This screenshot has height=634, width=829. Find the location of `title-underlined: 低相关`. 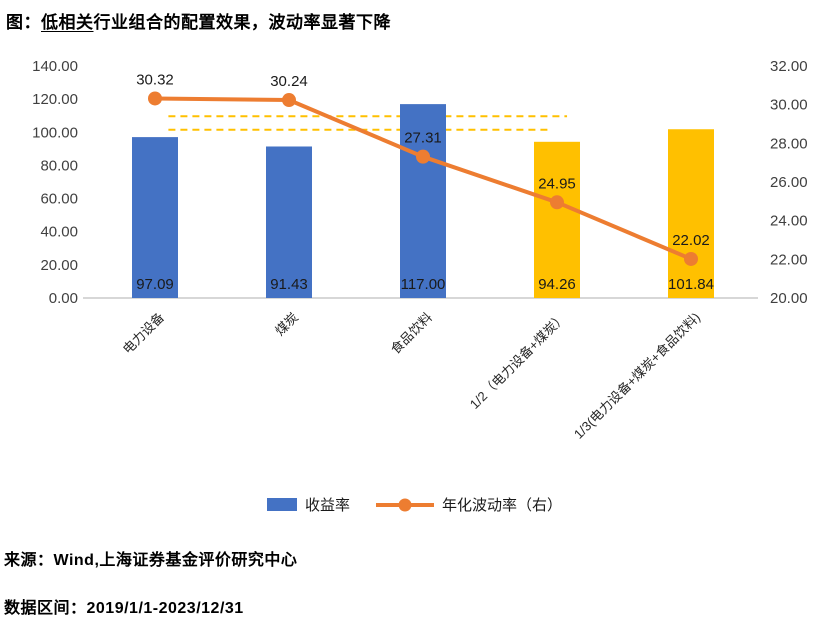

title-underlined: 低相关 is located at coordinates (67, 22).